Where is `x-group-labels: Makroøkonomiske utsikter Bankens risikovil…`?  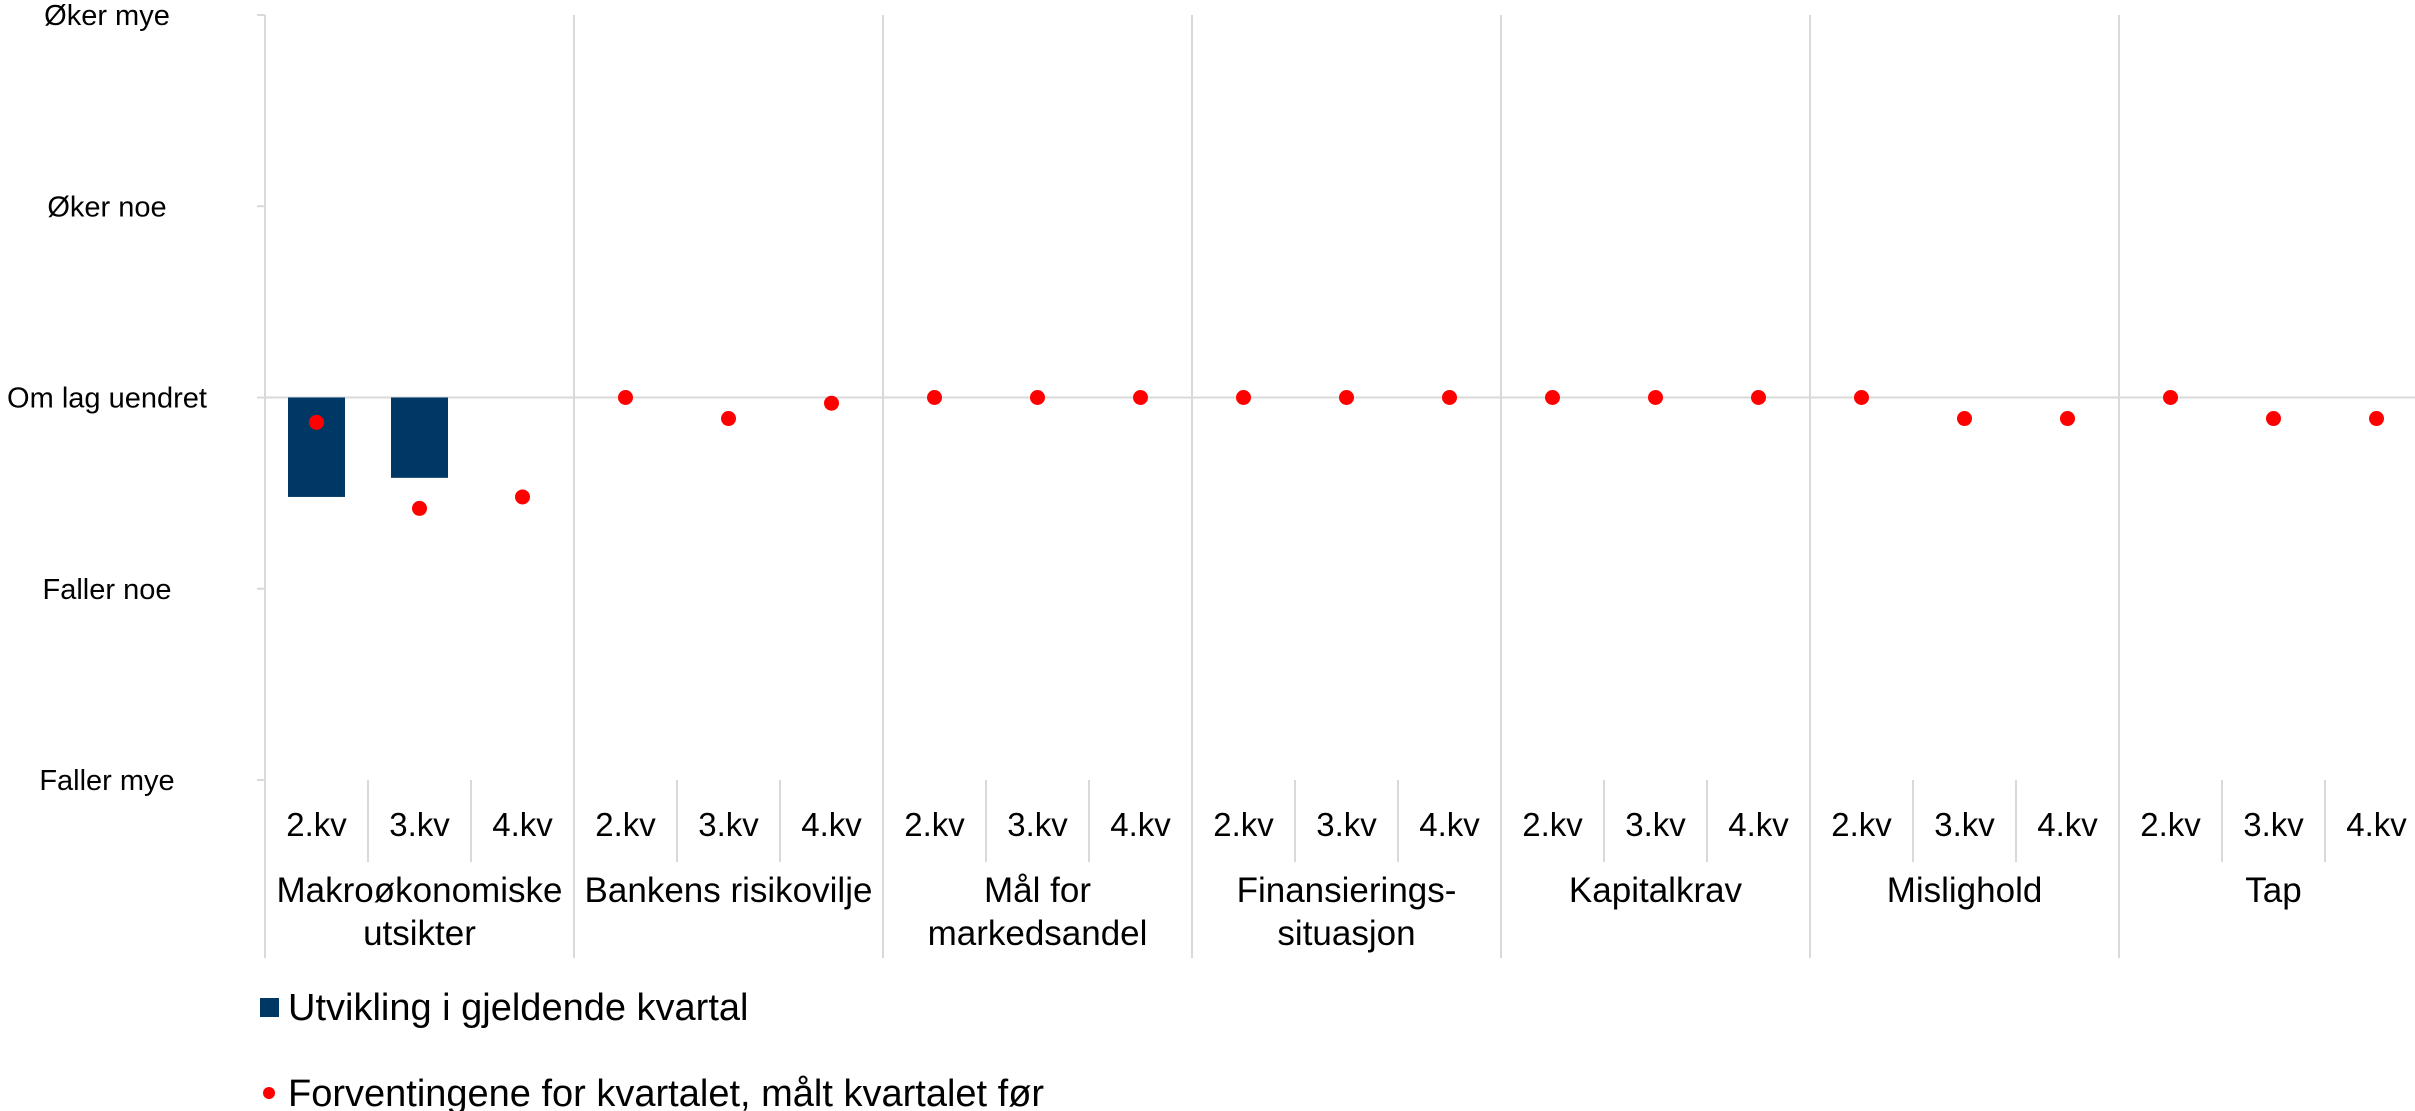 x-group-labels: Makroøkonomiske utsikter Bankens risikovil… is located at coordinates (1289, 912).